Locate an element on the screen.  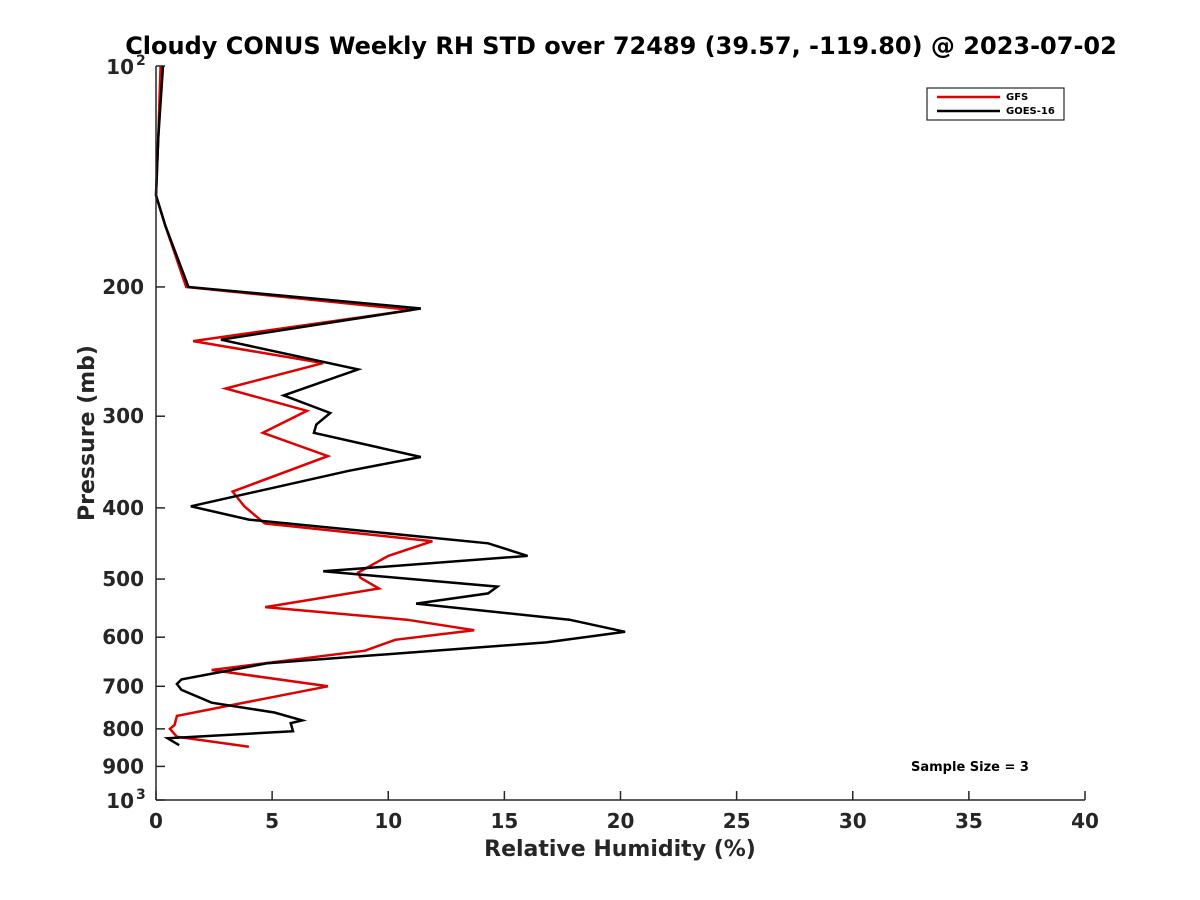
x-tick-label: 35 is located at coordinates (969, 821).